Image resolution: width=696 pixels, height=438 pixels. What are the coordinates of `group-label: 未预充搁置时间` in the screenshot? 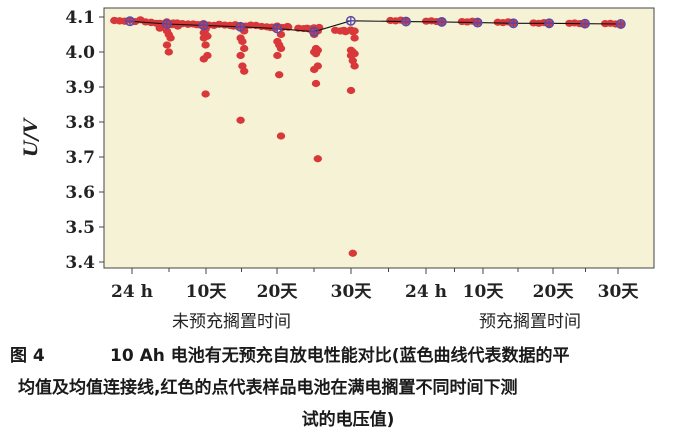 It's located at (231, 322).